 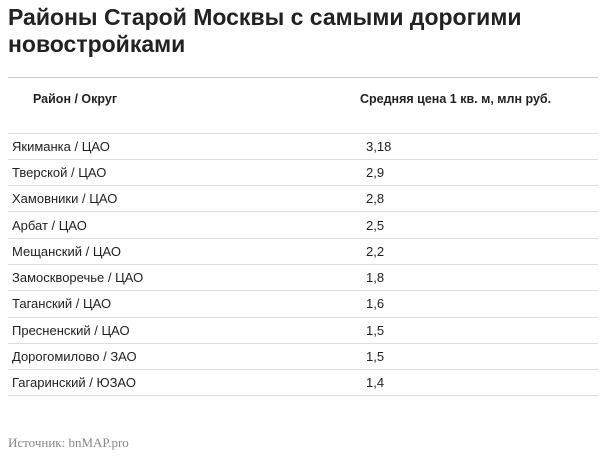 I want to click on district-cell: Тверской / ЦАО, so click(x=184, y=173).